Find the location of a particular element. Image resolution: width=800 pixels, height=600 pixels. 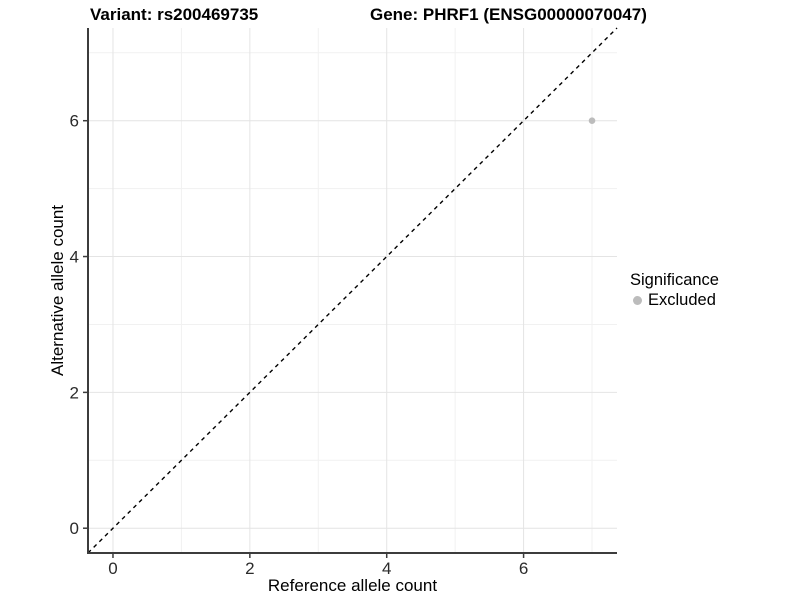

legend-title: Significance is located at coordinates (674, 280).